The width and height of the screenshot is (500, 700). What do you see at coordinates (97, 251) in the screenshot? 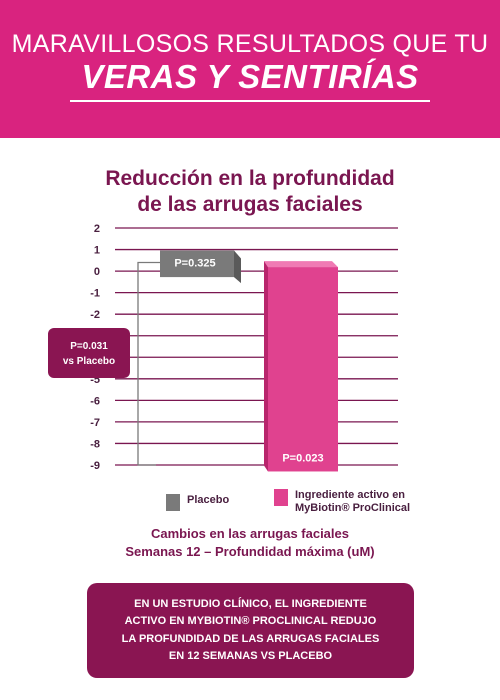
I see `y-tick-label: 1` at bounding box center [97, 251].